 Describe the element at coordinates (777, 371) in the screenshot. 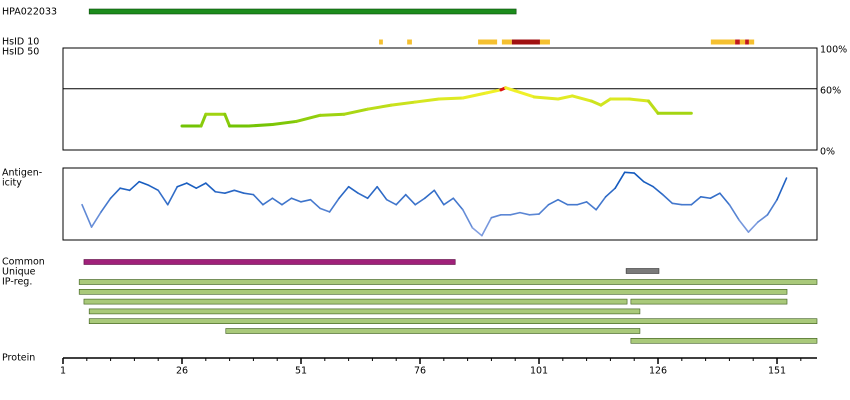

I see `x-tick-label: 151` at that location.